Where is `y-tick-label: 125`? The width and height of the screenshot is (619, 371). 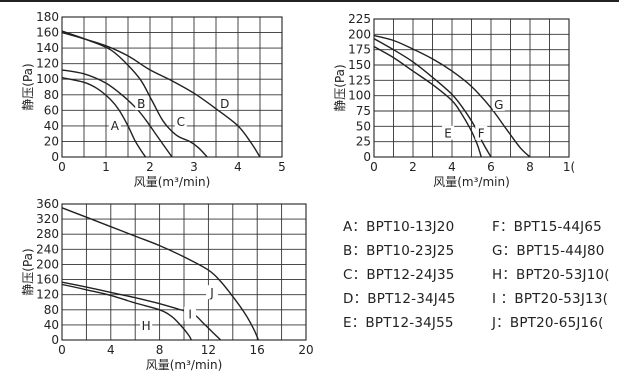
y-tick-label: 125 is located at coordinates (359, 80).